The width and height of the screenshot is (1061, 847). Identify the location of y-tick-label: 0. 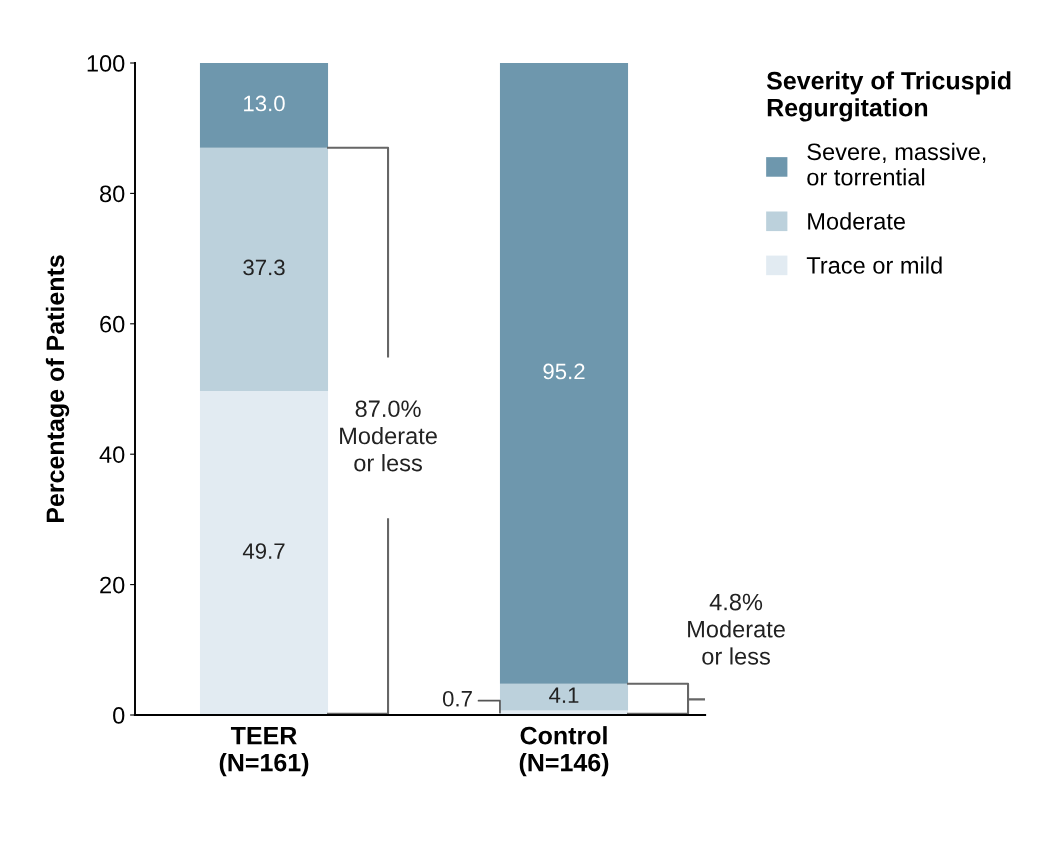
(119, 715).